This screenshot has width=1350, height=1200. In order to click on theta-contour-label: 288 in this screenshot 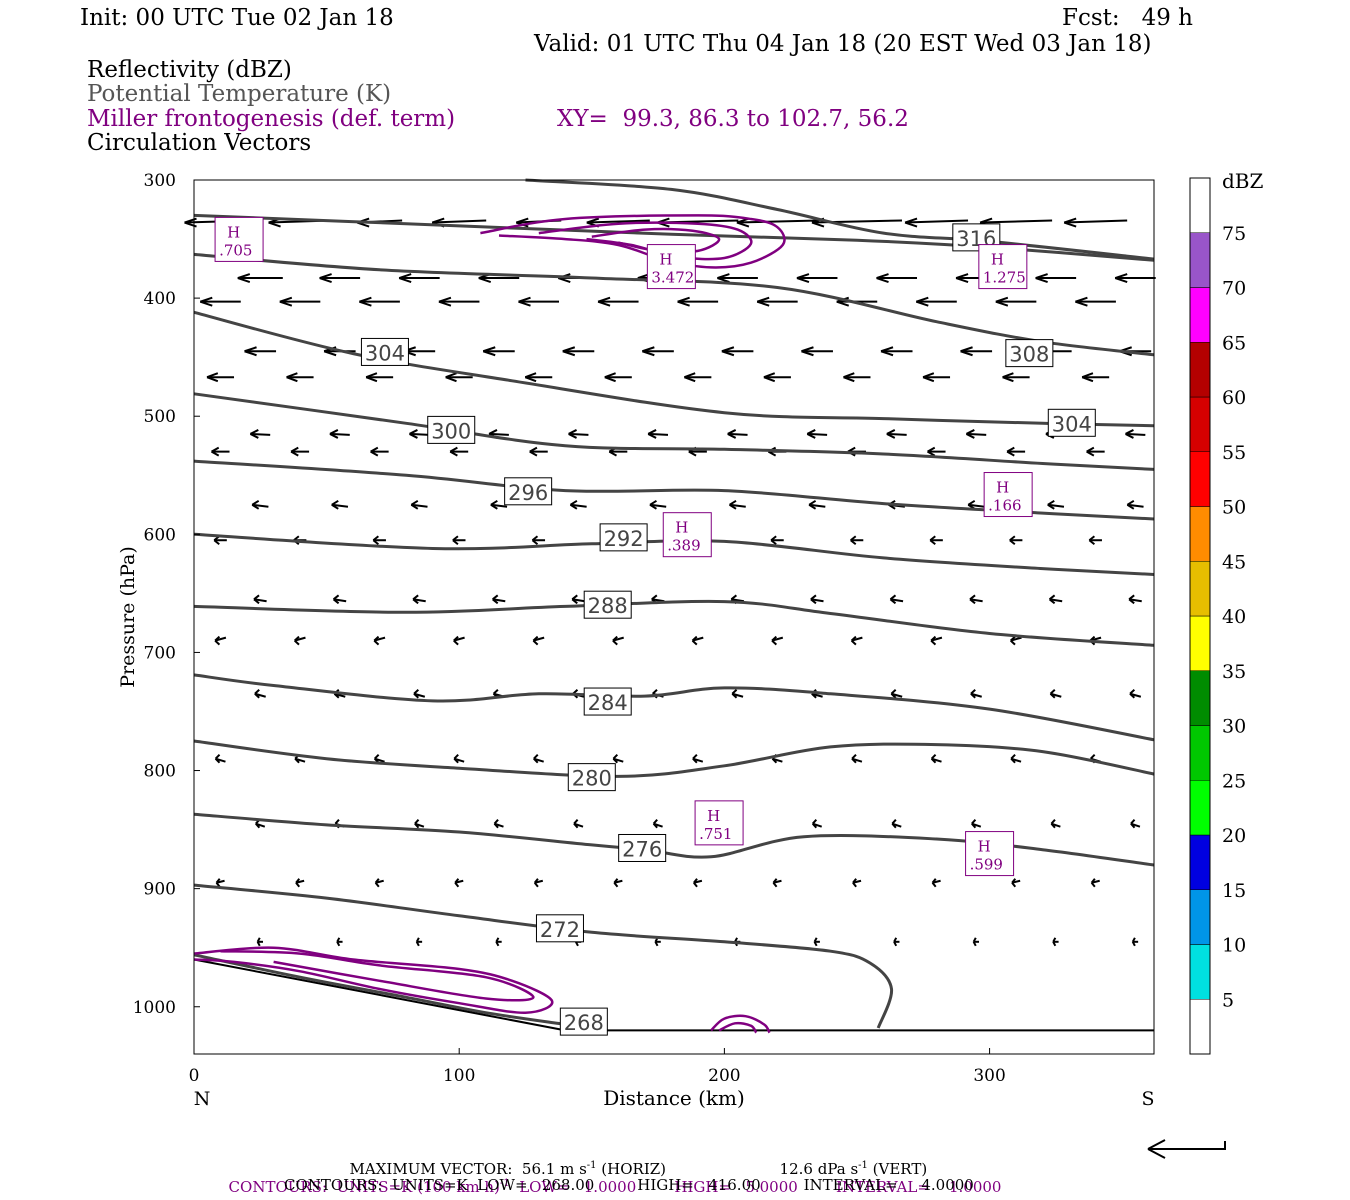, I will do `click(608, 606)`.